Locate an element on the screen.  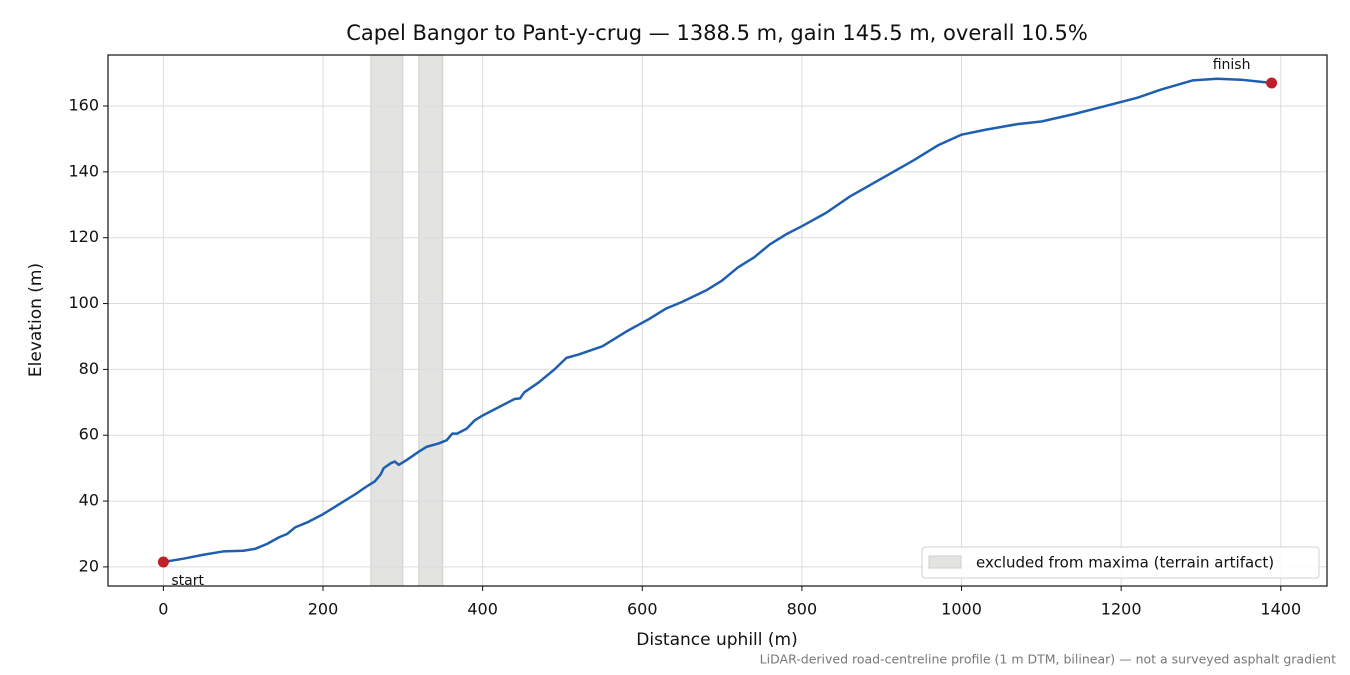
y-tick-label: 160 is located at coordinates (83, 105).